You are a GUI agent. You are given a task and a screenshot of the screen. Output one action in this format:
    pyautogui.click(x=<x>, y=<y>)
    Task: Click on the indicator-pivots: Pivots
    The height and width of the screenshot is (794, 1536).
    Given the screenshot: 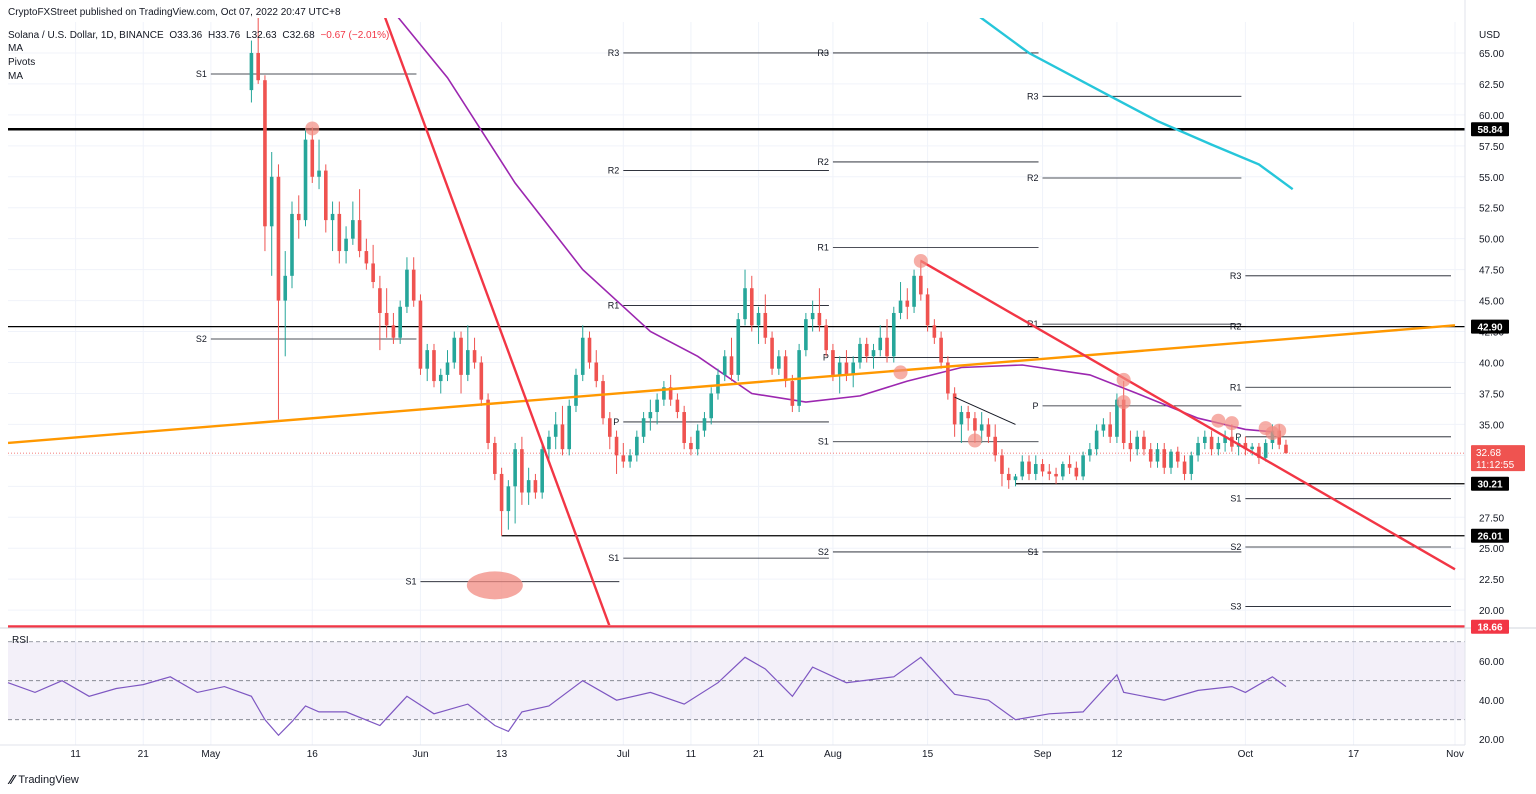 What is the action you would take?
    pyautogui.click(x=22, y=62)
    